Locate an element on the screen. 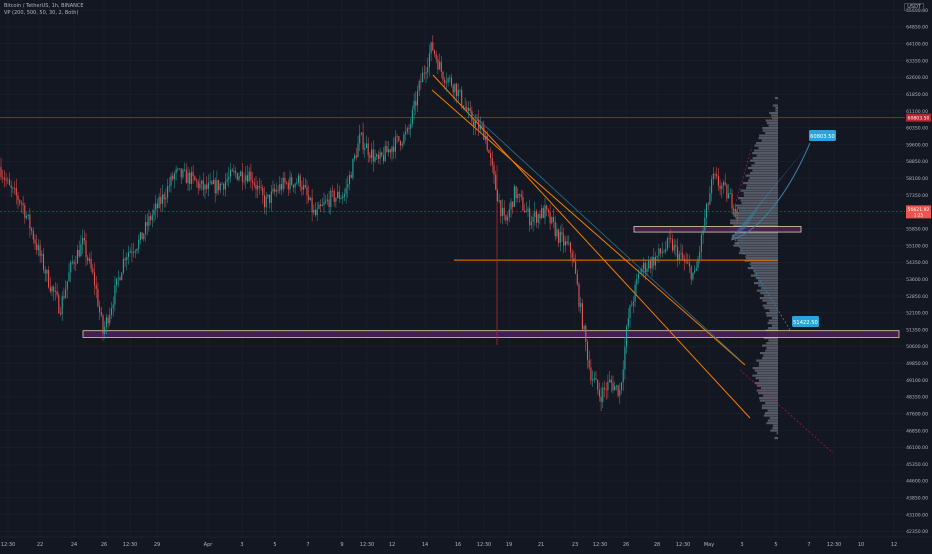  price-tick-label: 48350.00 is located at coordinates (917, 398).